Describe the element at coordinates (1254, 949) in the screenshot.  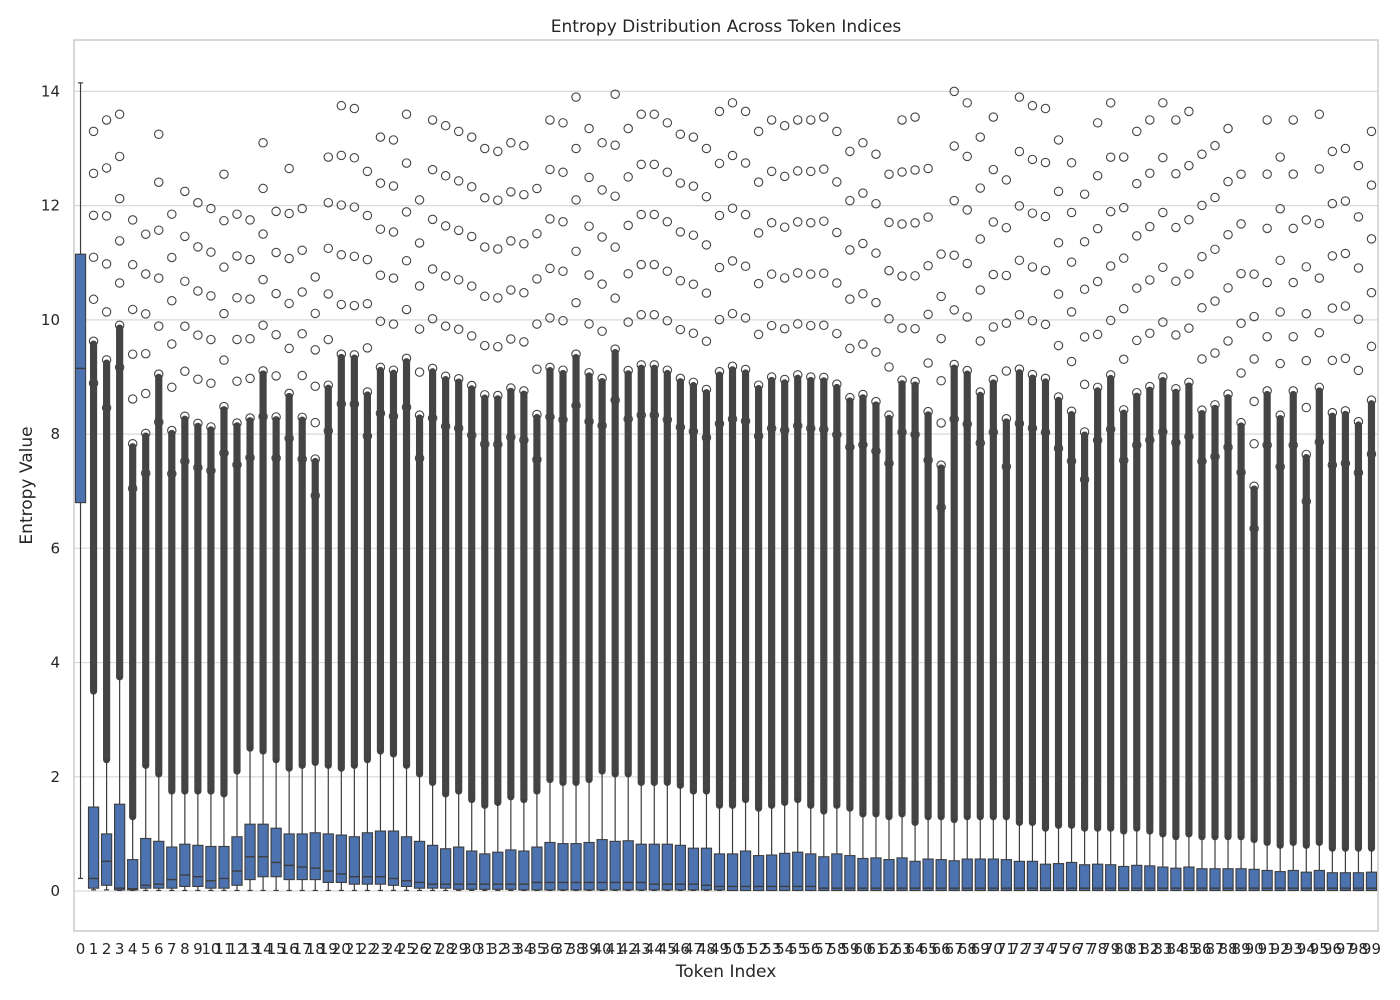
I see `x-tick-label: 90` at that location.